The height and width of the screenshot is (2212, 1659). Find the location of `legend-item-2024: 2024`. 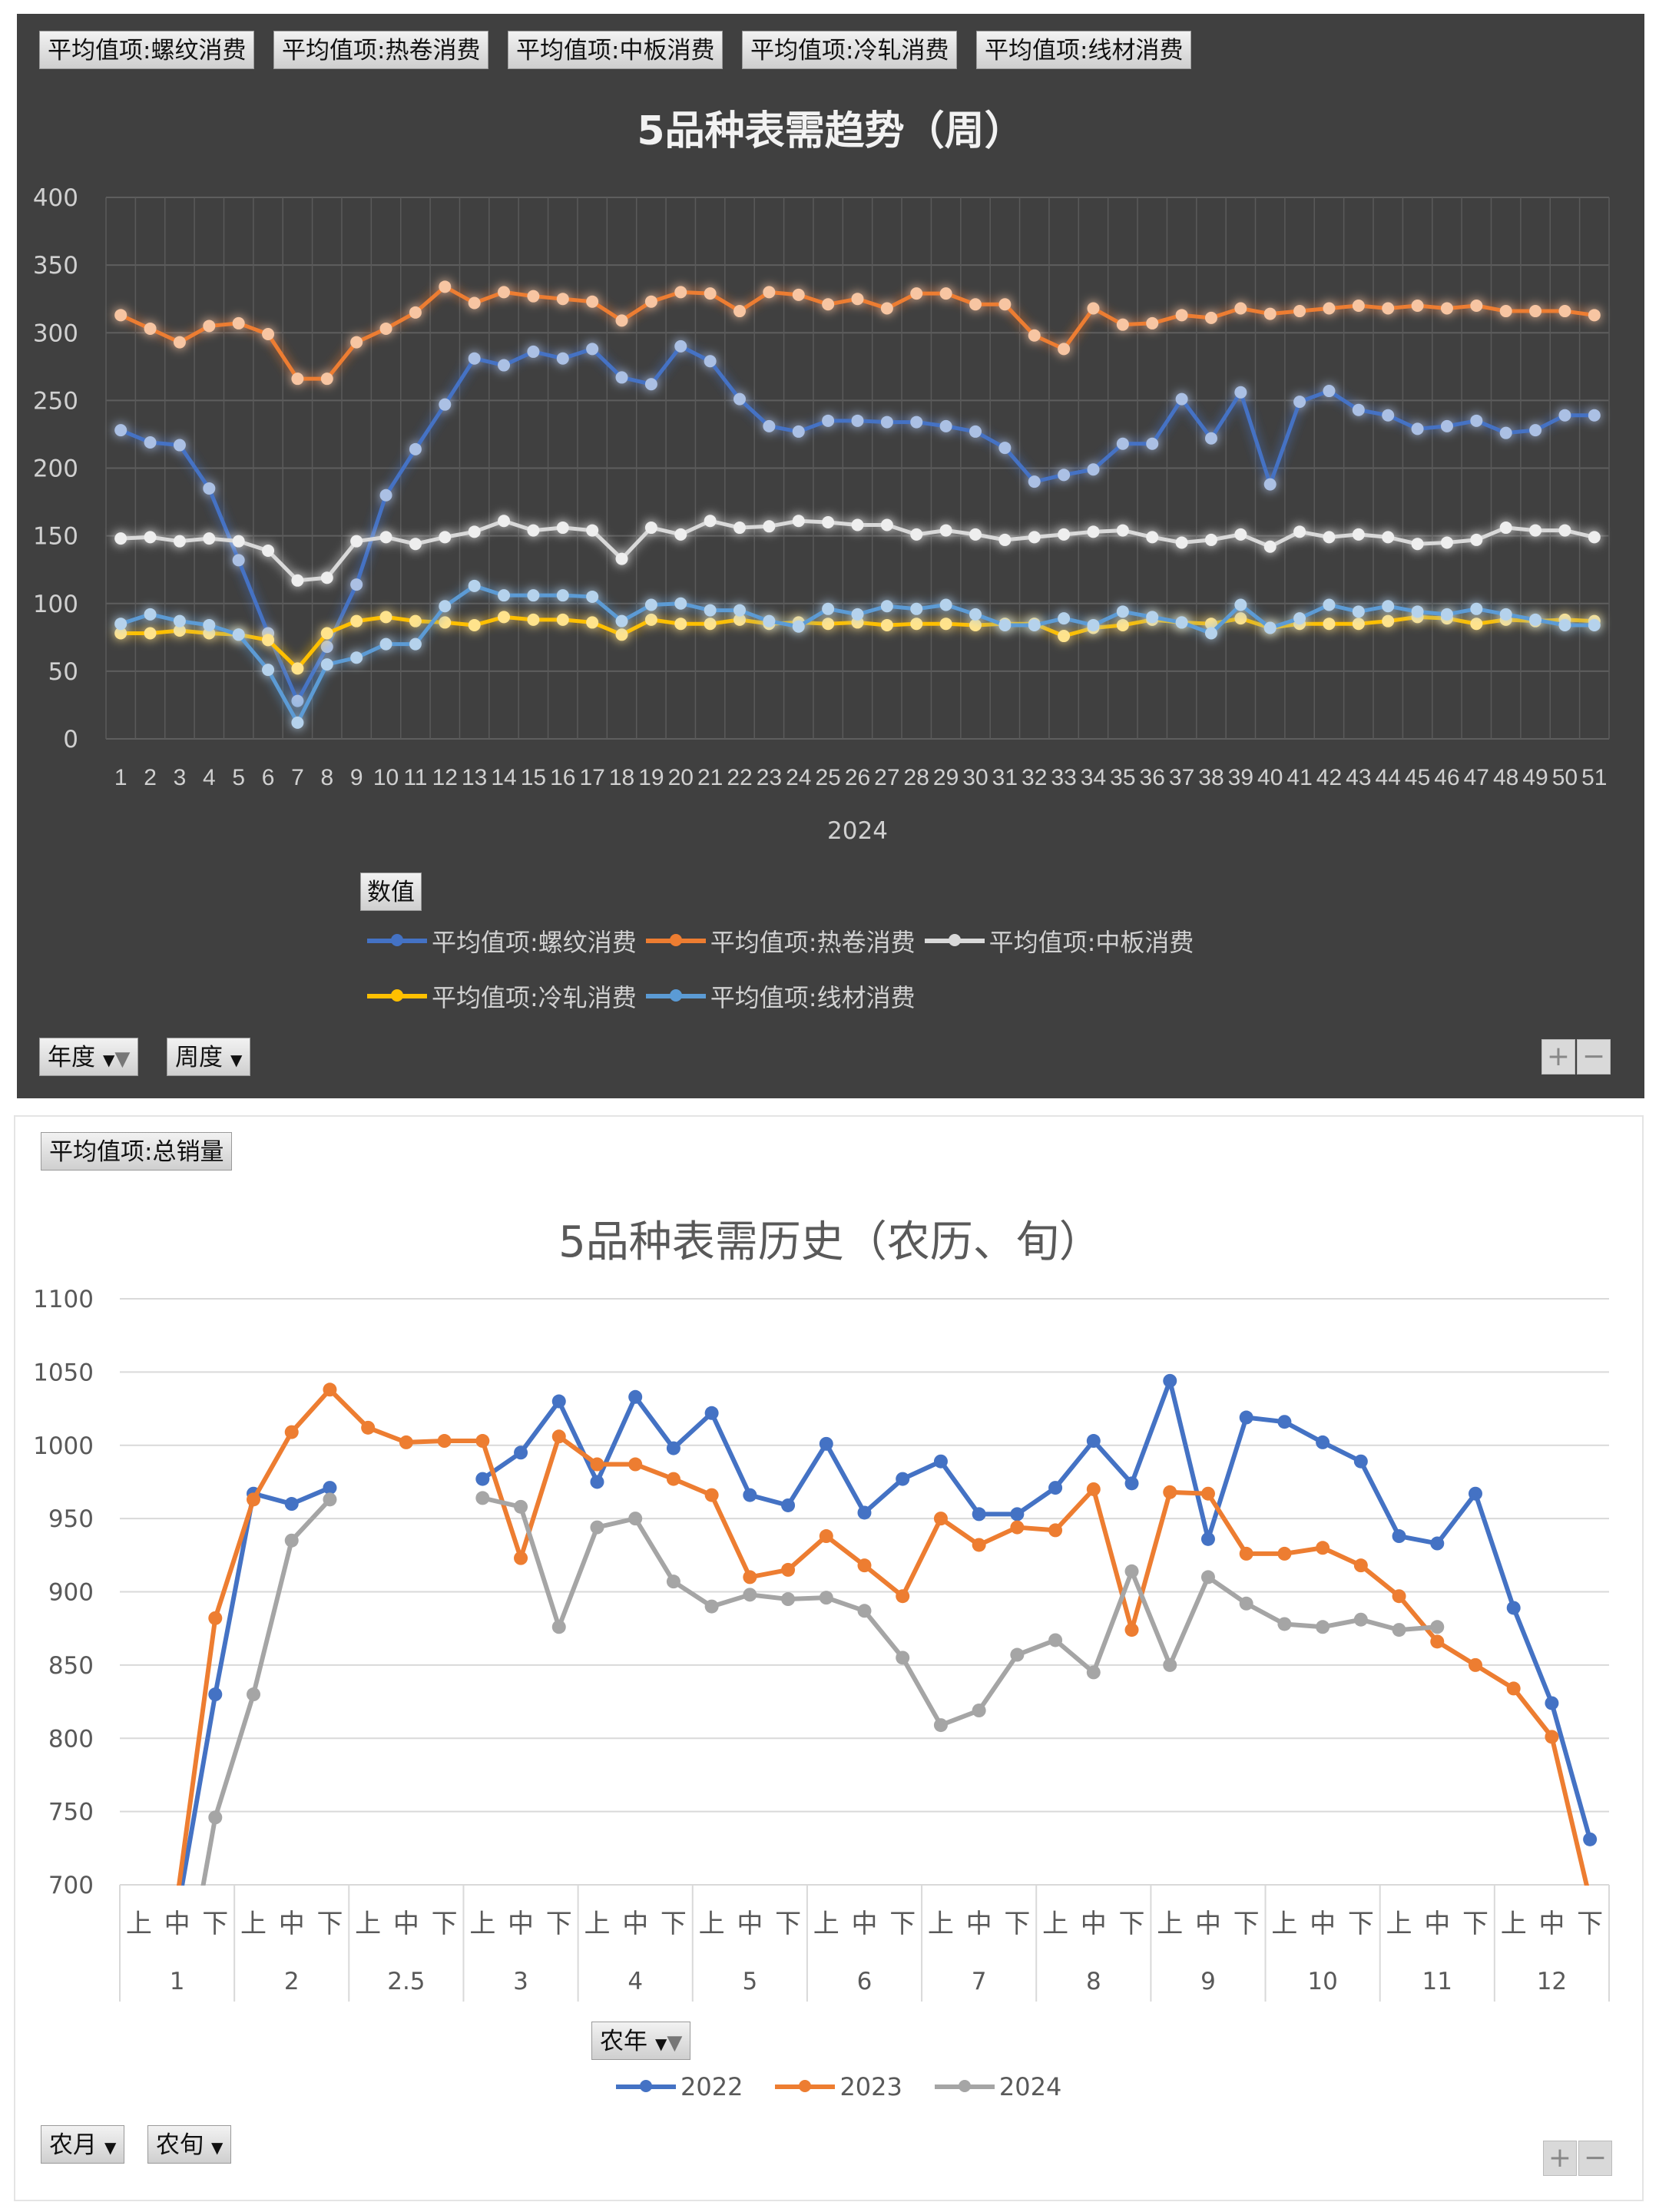

legend-item-2024: 2024 is located at coordinates (998, 2087).